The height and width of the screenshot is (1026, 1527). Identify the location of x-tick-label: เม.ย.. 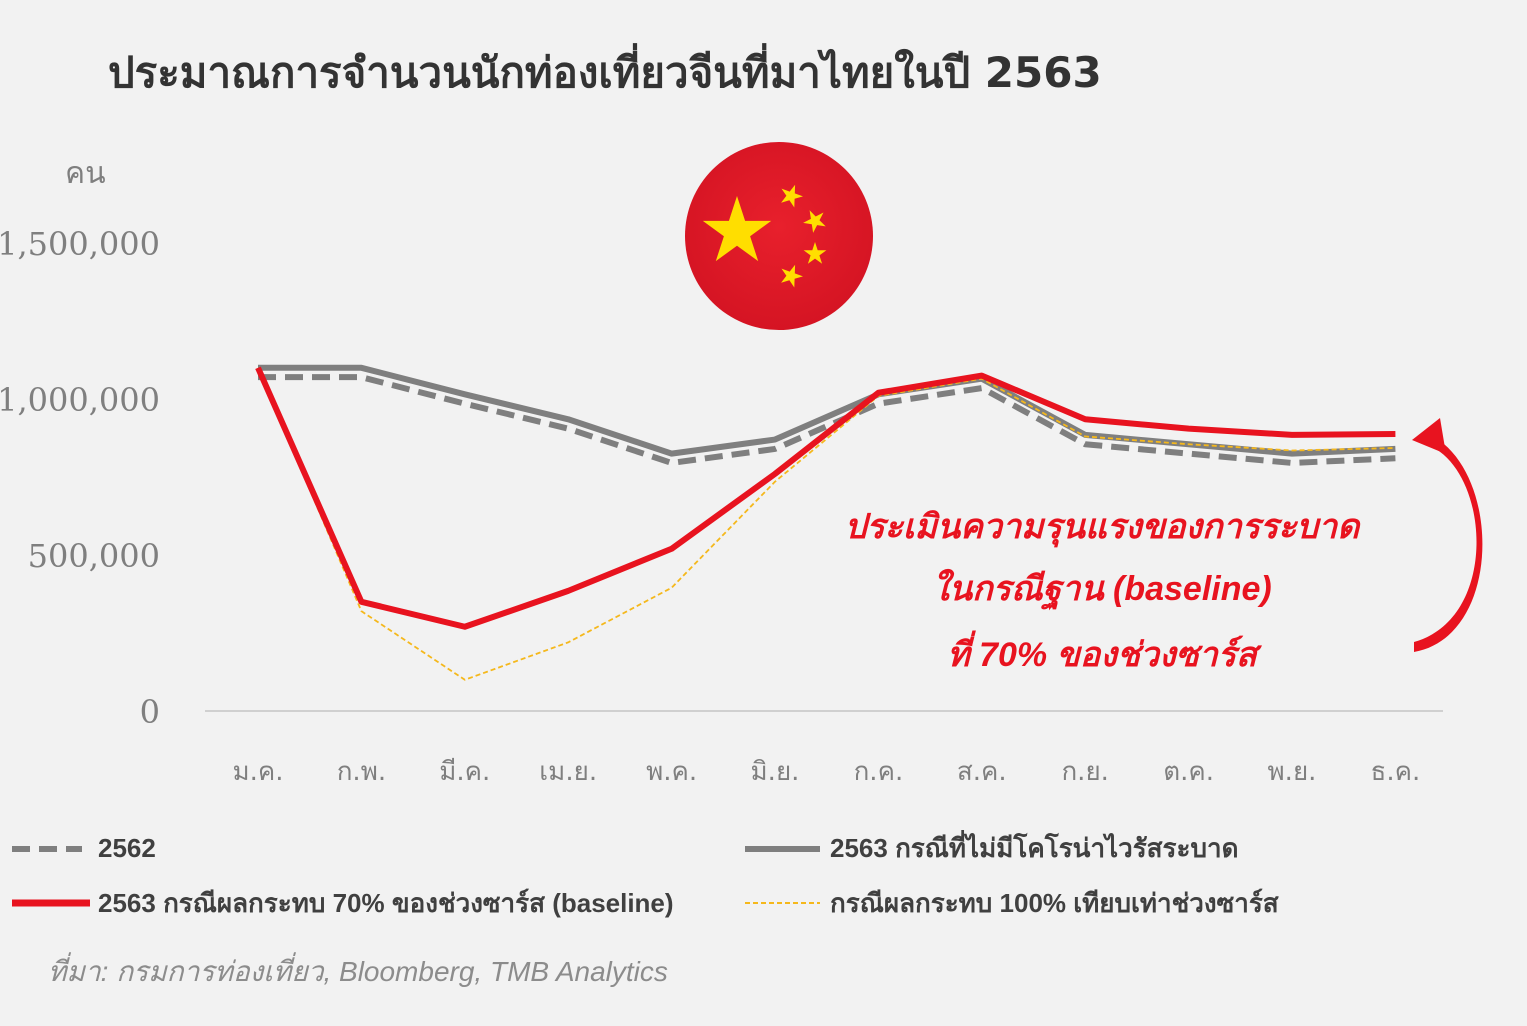
(568, 772).